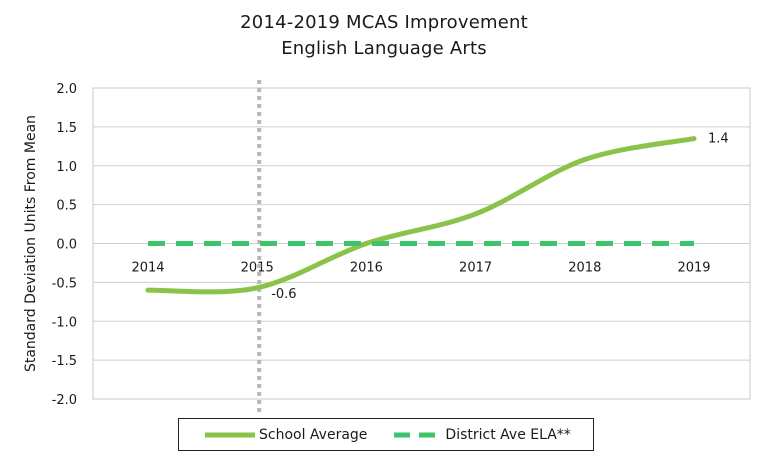  I want to click on data-label: 1.4, so click(718, 139).